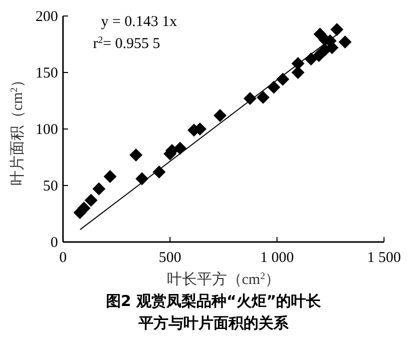 The height and width of the screenshot is (339, 411). What do you see at coordinates (47, 17) in the screenshot?
I see `y-tick-label: 200` at bounding box center [47, 17].